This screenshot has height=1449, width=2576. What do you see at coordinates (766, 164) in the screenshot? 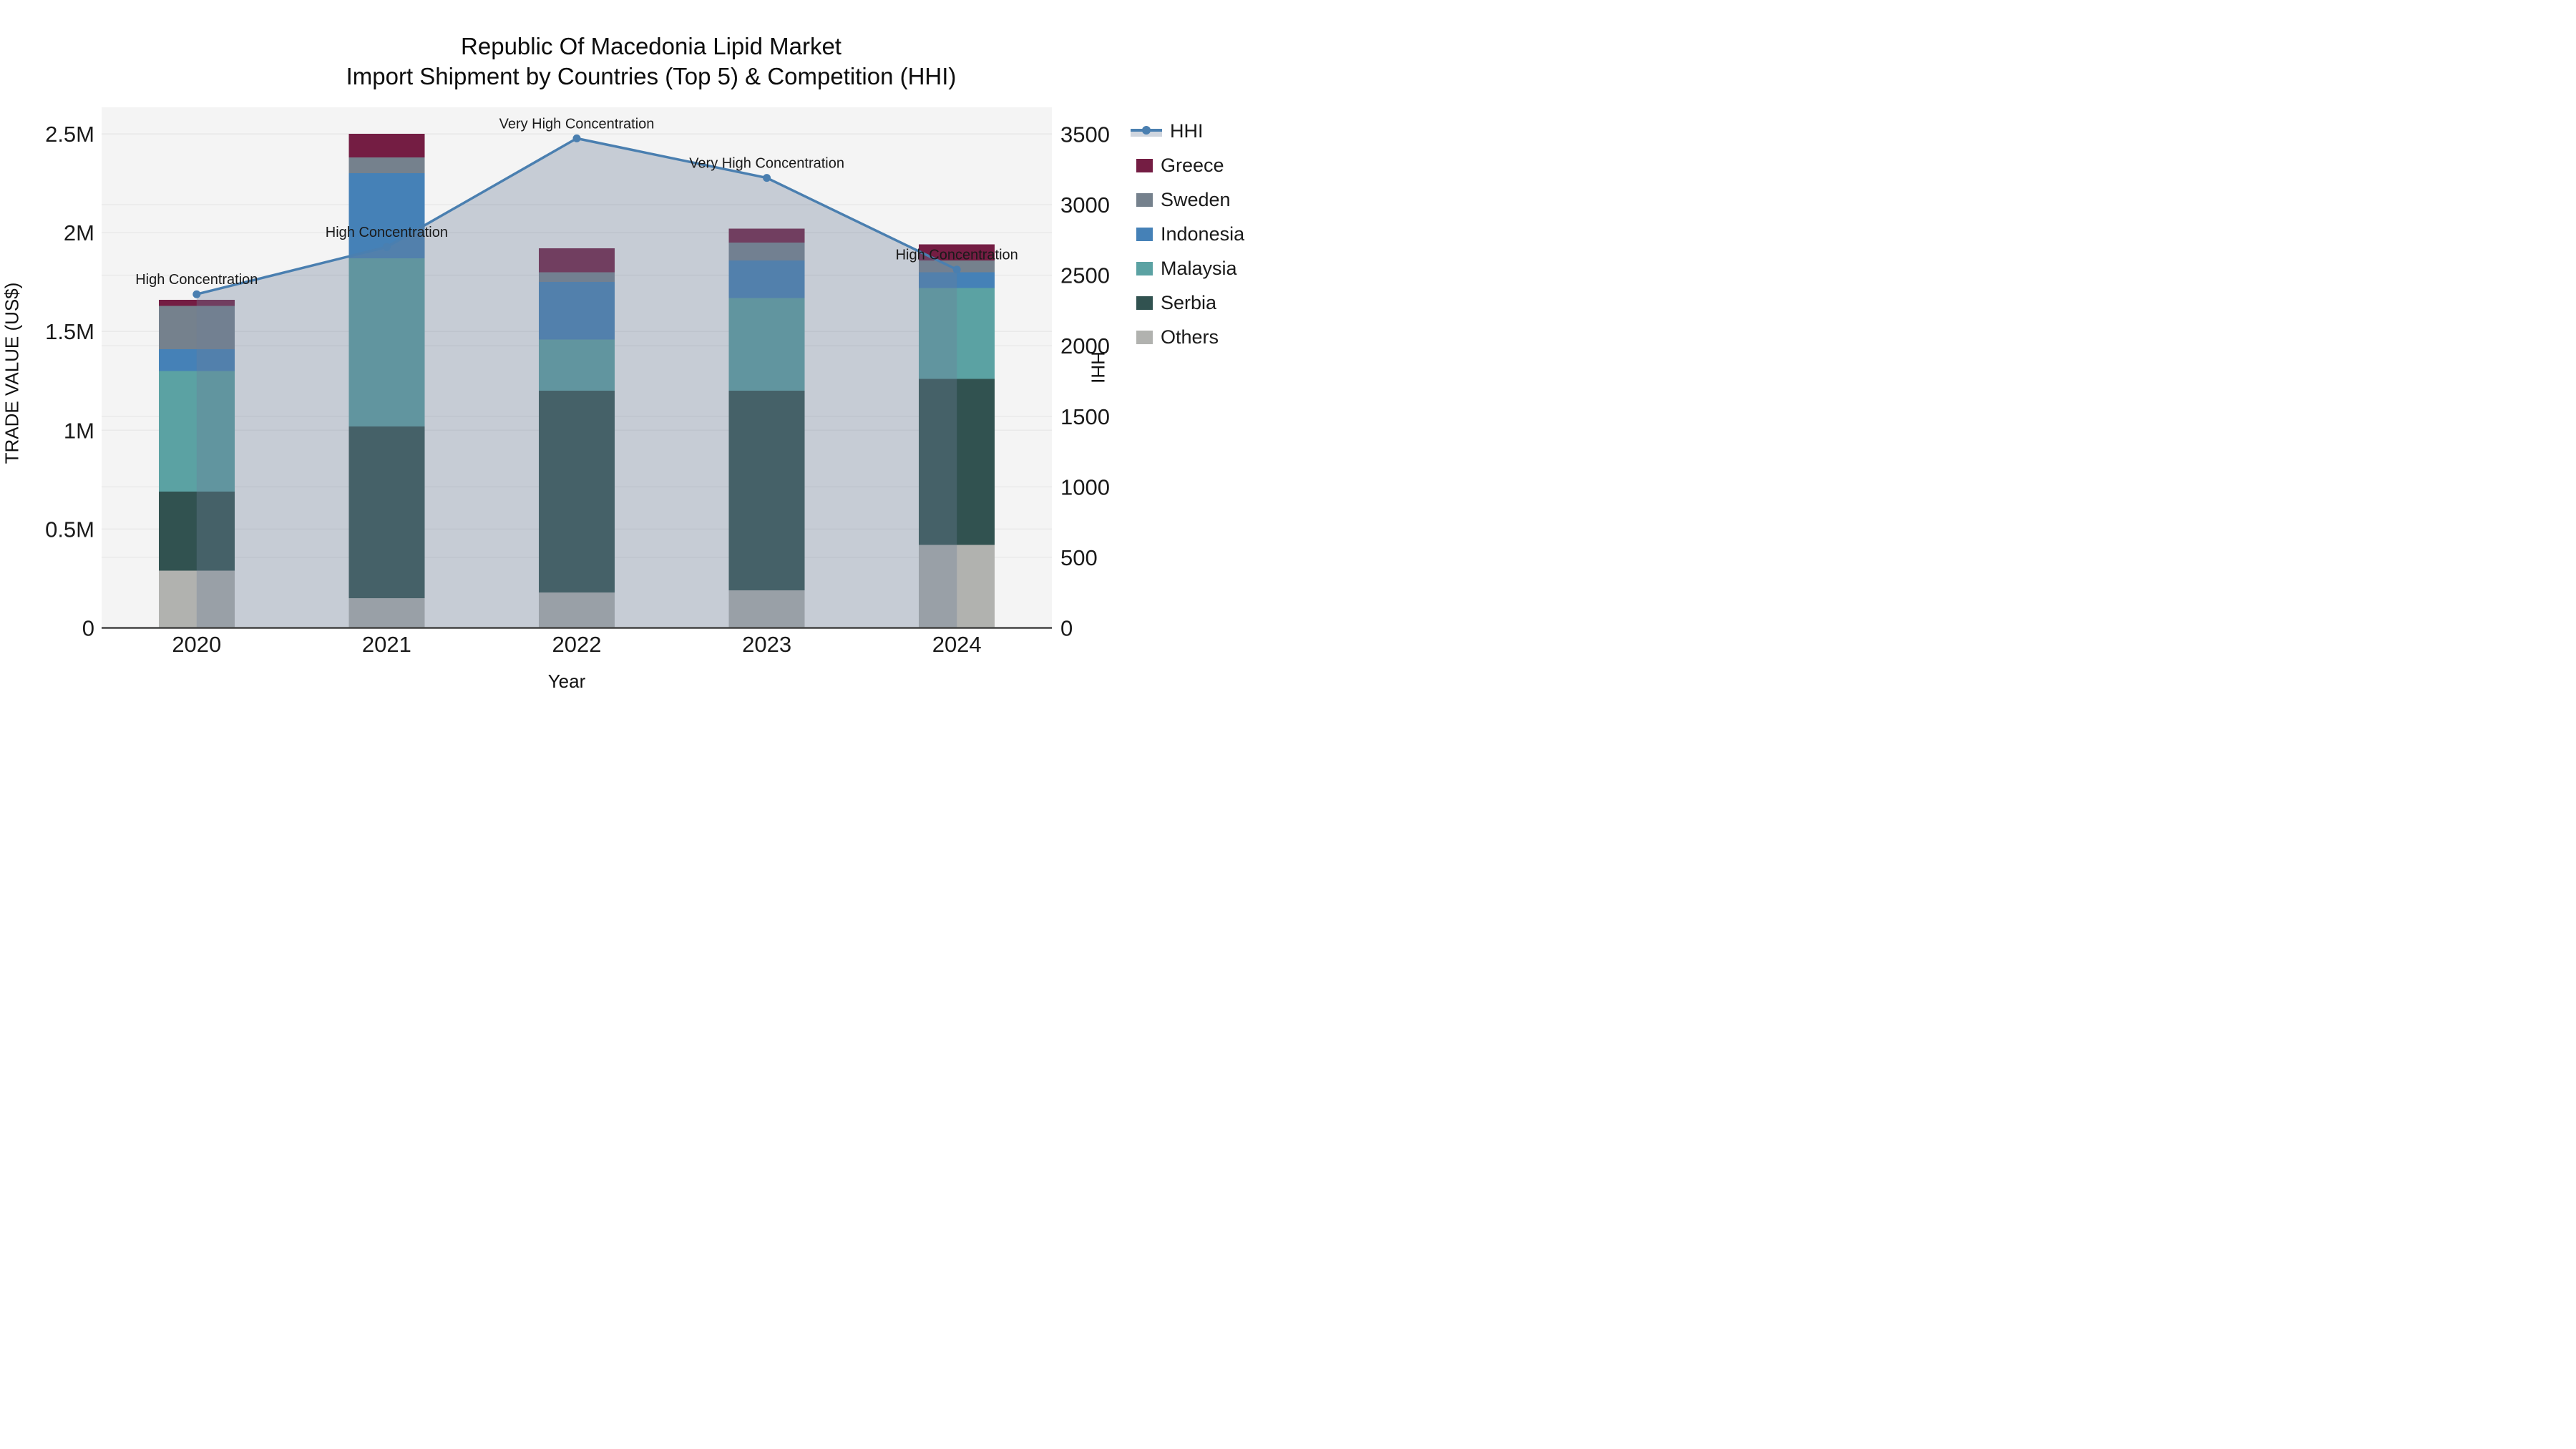
I see `annotation-2023: Very High Concentration` at bounding box center [766, 164].